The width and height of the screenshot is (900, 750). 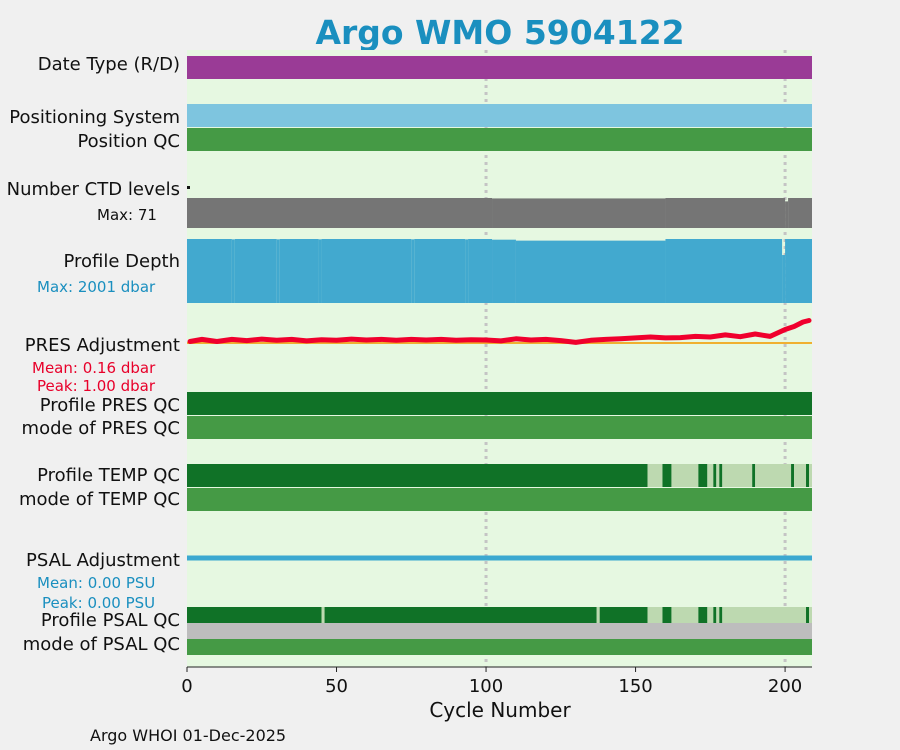 I want to click on label-profile-temp-qc: Profile TEMP QC, so click(x=108, y=475).